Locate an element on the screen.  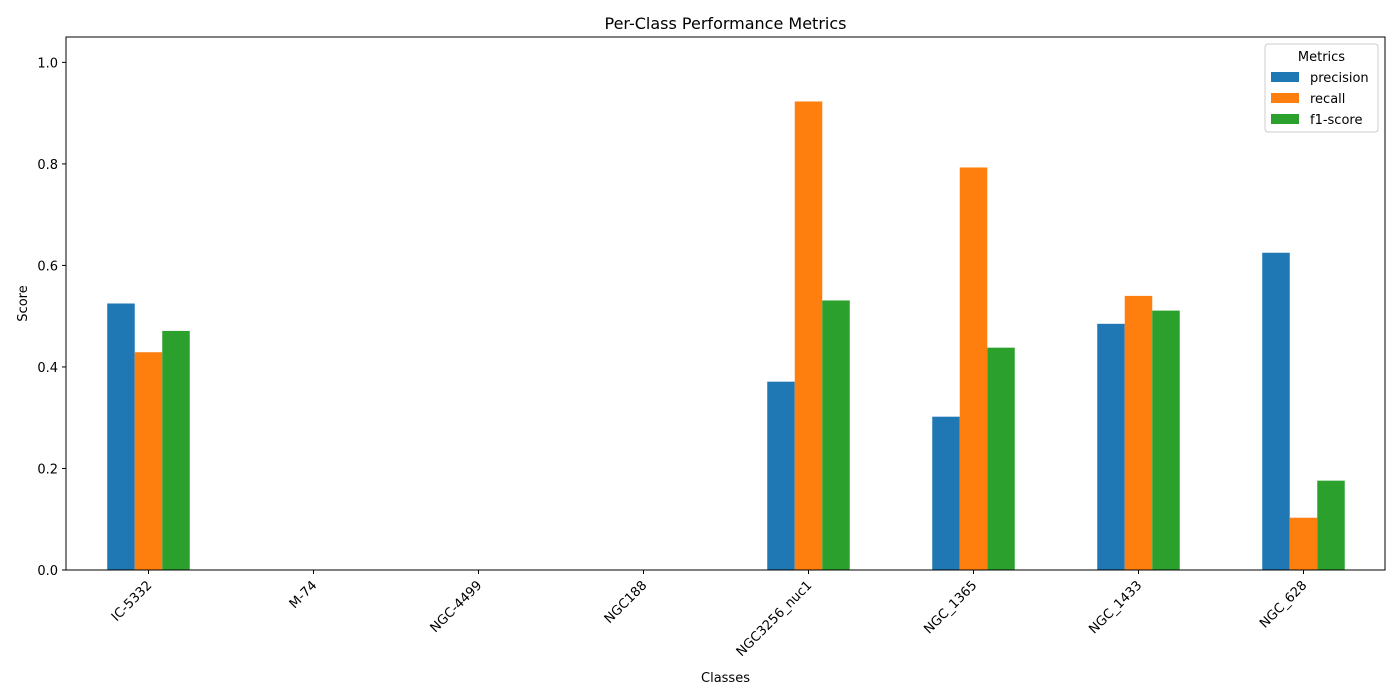
x-tick-label: M-74 is located at coordinates (304, 595).